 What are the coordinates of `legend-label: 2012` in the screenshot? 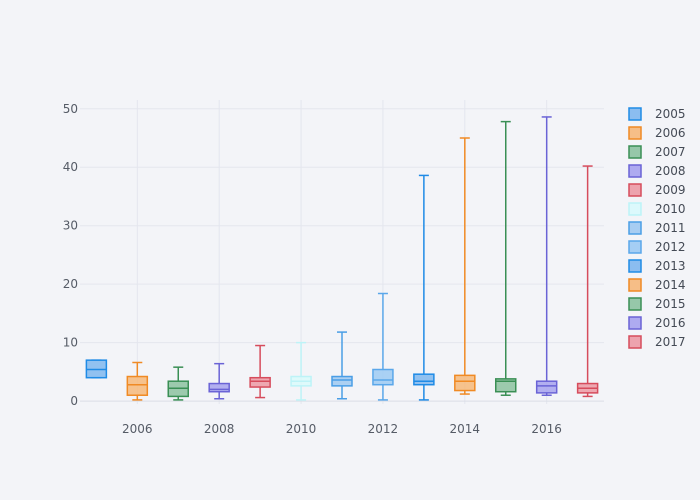 It's located at (670, 247).